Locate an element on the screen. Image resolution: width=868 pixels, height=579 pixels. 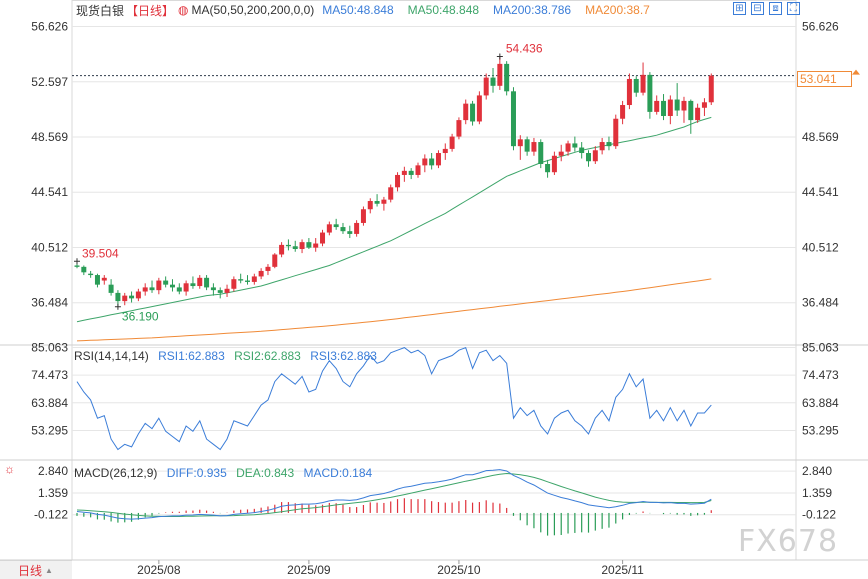
fit-icon: ⧈ is located at coordinates (775, 8).